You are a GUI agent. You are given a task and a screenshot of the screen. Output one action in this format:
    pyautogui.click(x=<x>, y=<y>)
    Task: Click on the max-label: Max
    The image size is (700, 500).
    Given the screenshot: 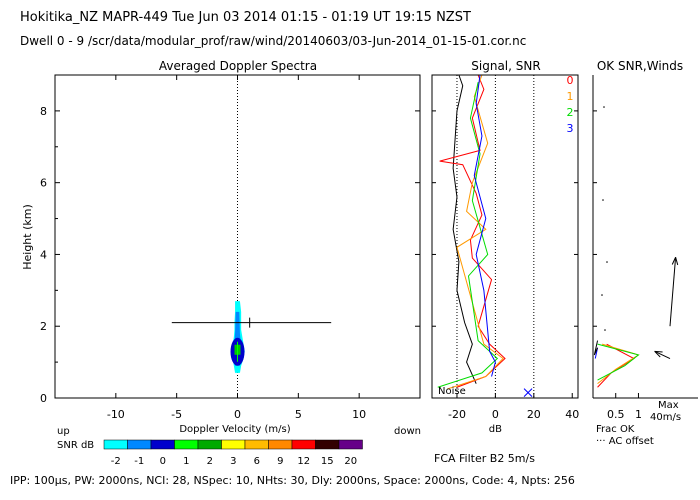 What is the action you would take?
    pyautogui.click(x=668, y=405)
    